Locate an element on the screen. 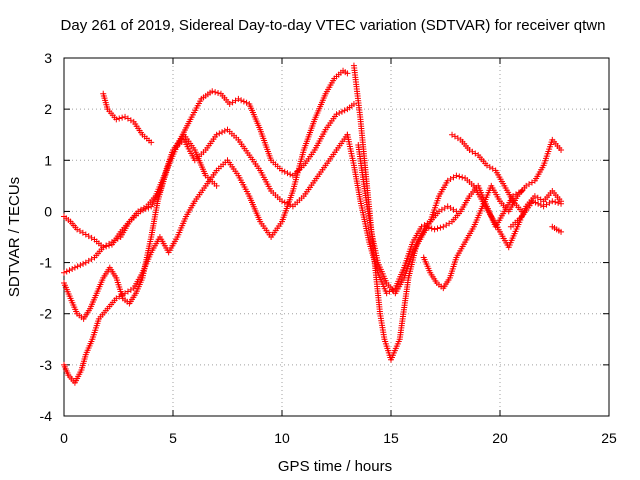 Image resolution: width=640 pixels, height=480 pixels. x-tick-label: 10 is located at coordinates (282, 438).